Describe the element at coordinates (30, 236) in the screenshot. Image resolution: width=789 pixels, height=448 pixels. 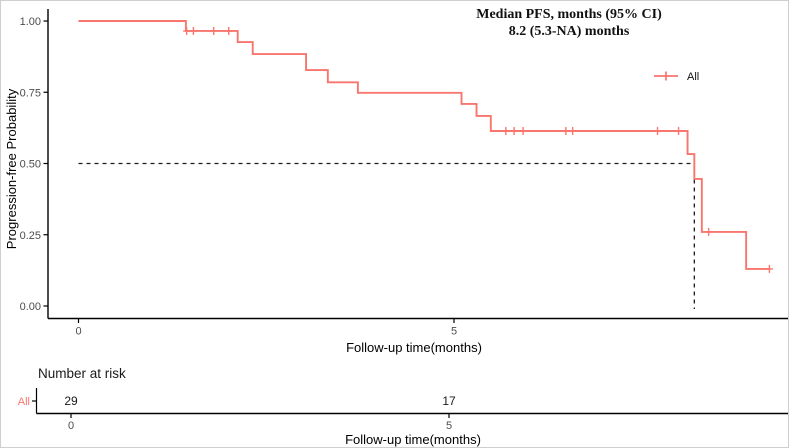
I see `y-tick-label: 0.25` at that location.